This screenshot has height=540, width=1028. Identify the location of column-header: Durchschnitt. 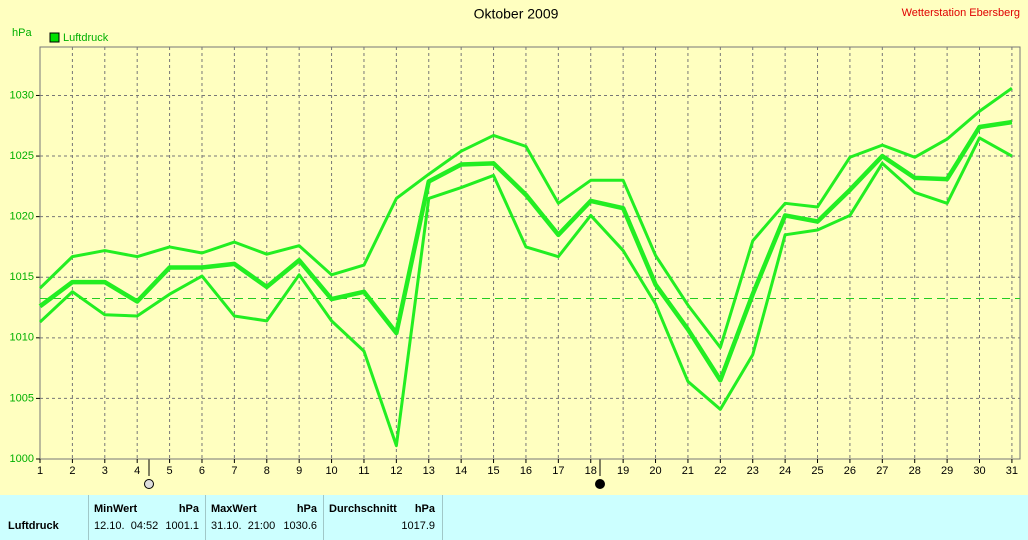
(363, 509).